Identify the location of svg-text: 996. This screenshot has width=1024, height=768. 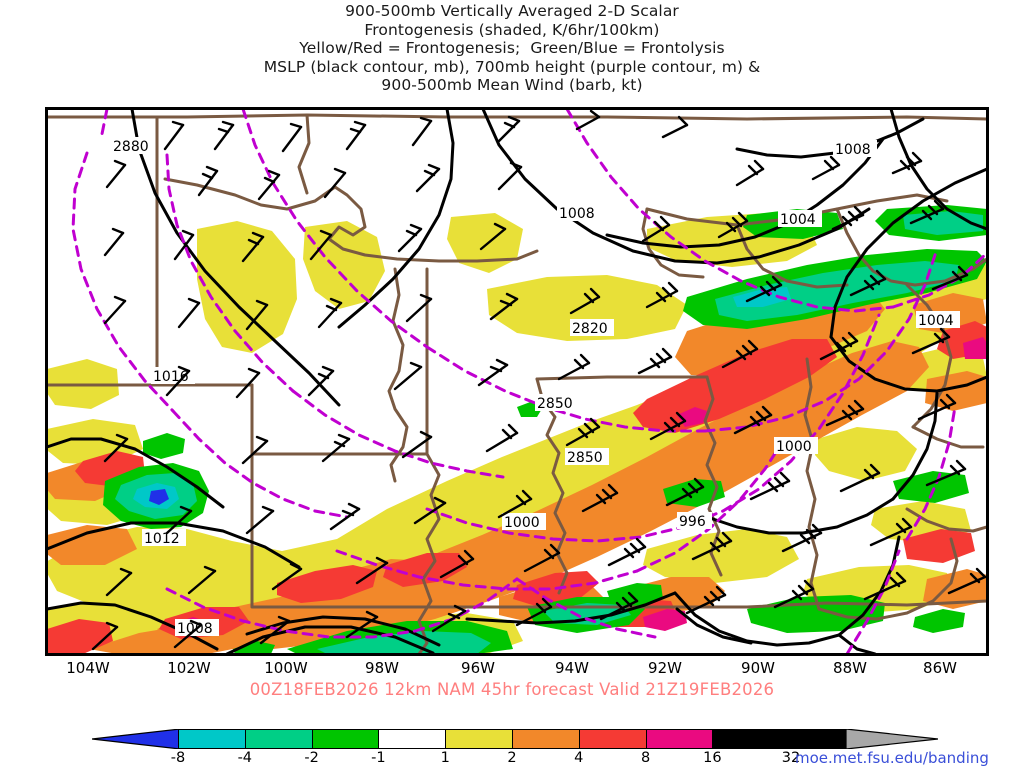
(692, 522).